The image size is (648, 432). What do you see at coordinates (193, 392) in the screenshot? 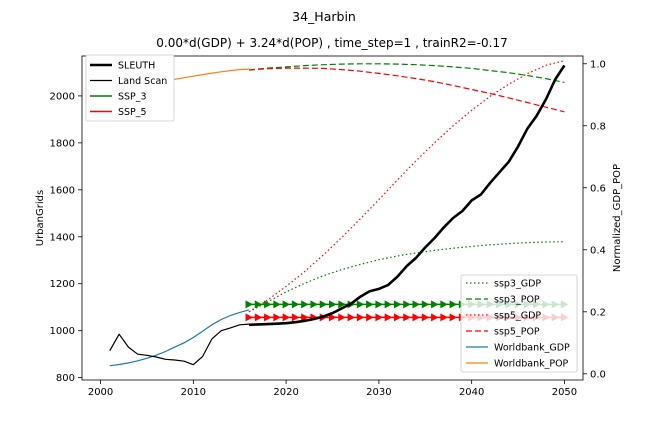
I see `x-tick-label: 2010` at bounding box center [193, 392].